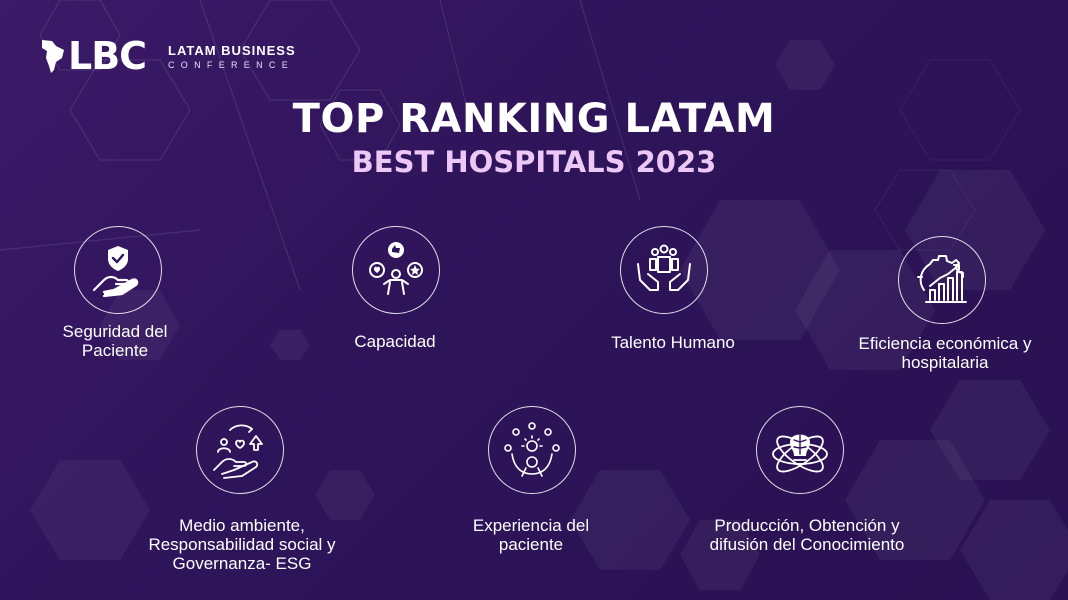  Describe the element at coordinates (531, 535) in the screenshot. I see `criterion-label-6: Experiencia del paciente` at that location.